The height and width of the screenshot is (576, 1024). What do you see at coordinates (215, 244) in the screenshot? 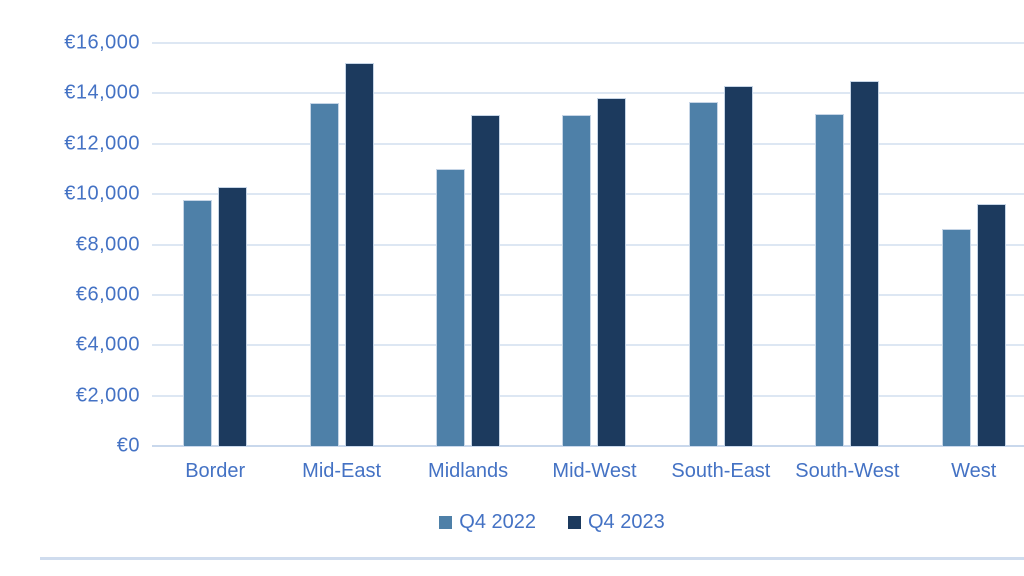
I see `bar-group-border` at bounding box center [215, 244].